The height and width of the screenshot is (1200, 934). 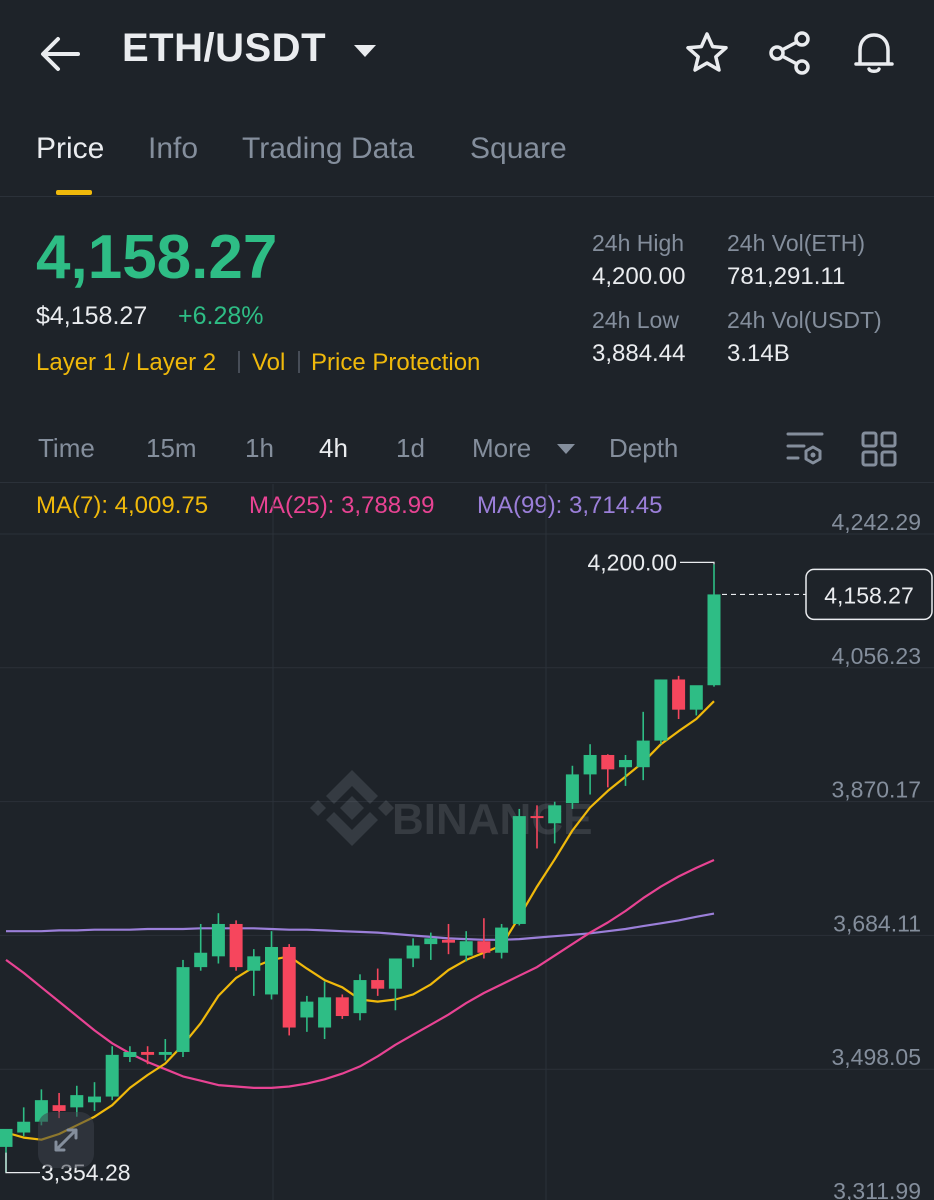 What do you see at coordinates (876, 522) in the screenshot?
I see `y-tick-label: 4,242.29` at bounding box center [876, 522].